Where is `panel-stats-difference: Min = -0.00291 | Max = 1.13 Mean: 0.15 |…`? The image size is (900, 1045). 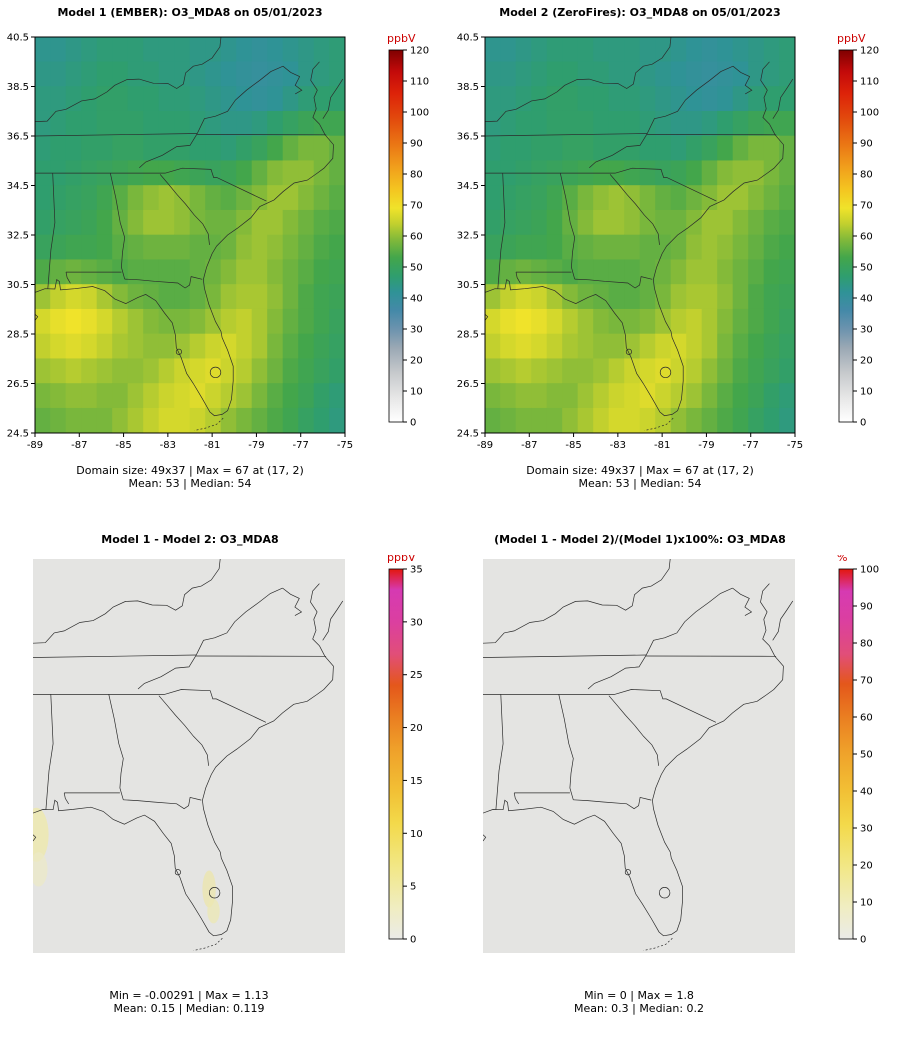
panel-stats-difference: Min = -0.00291 | Max = 1.13 Mean: 0.15 |… is located at coordinates (189, 1002).